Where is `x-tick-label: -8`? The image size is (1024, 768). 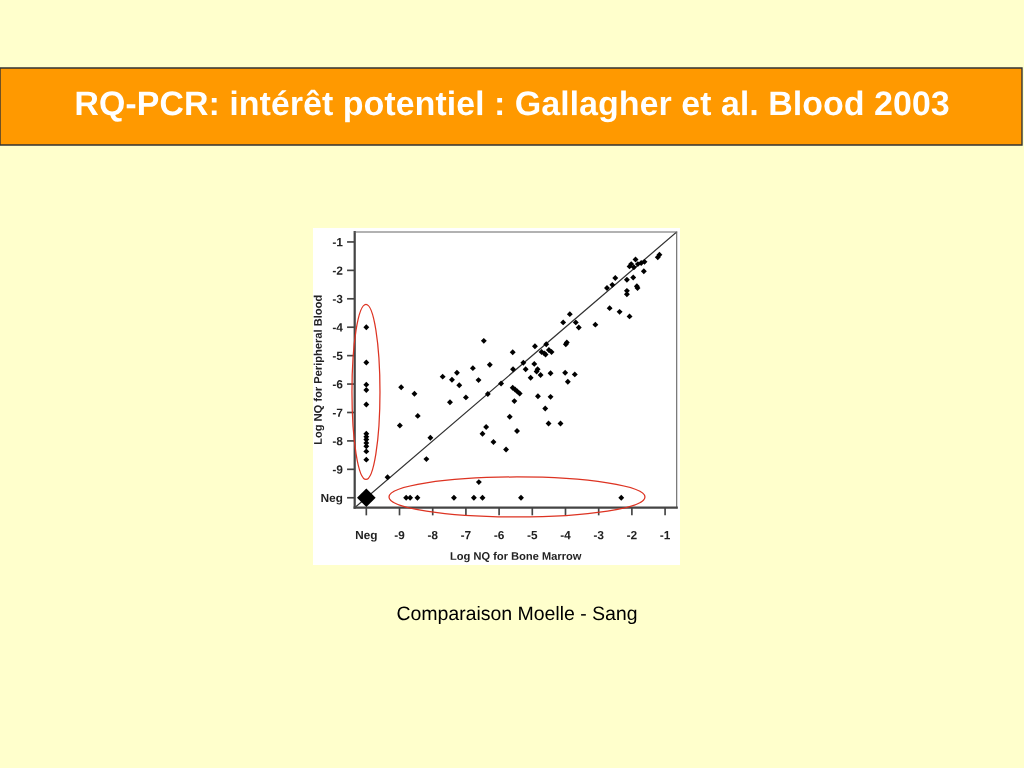
x-tick-label: -8 is located at coordinates (432, 535).